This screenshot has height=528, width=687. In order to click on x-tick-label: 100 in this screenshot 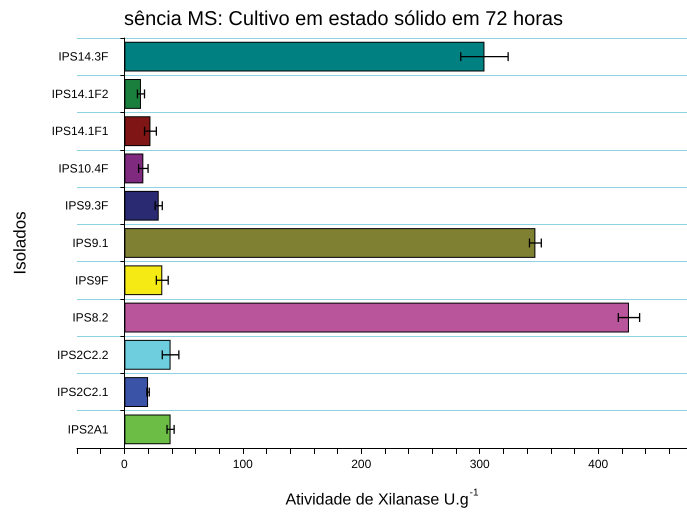, I will do `click(243, 464)`.